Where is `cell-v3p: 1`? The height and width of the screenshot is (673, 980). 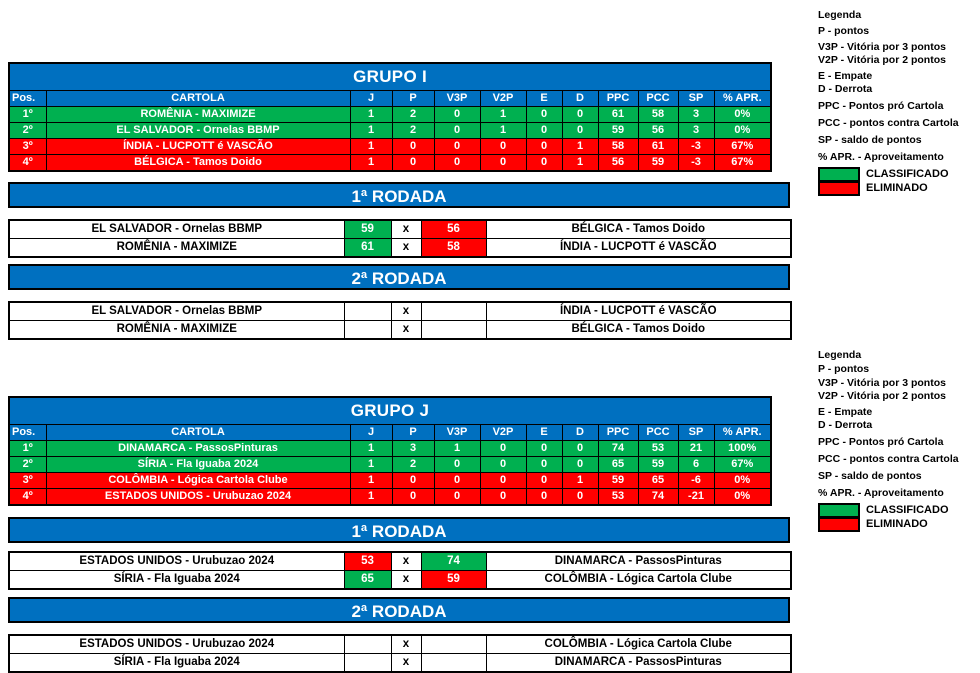 cell-v3p: 1 is located at coordinates (457, 448).